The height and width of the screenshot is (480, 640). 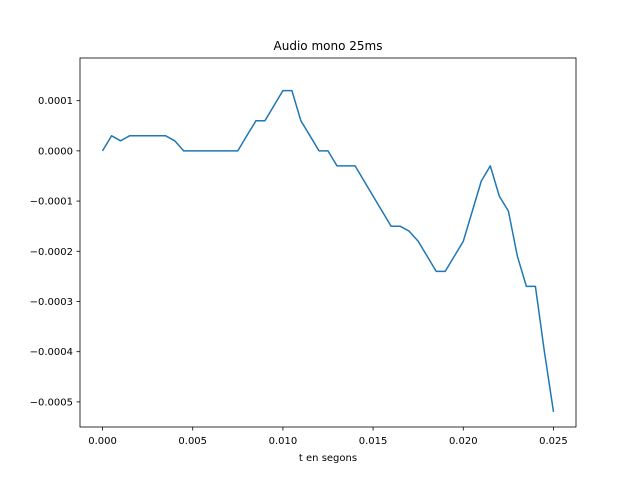 I want to click on y-tick-label: −0.0002, so click(x=51, y=252).